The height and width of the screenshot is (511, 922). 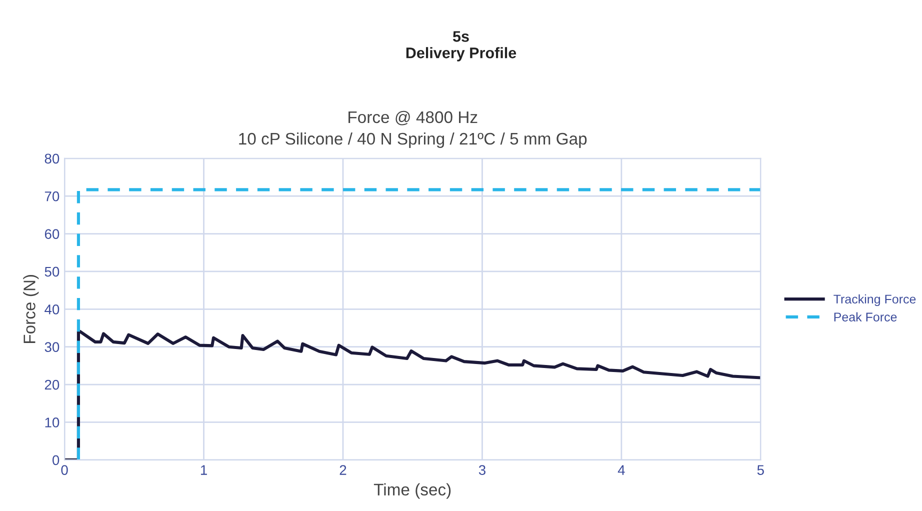 I want to click on y-tick-label: 70, so click(x=52, y=196).